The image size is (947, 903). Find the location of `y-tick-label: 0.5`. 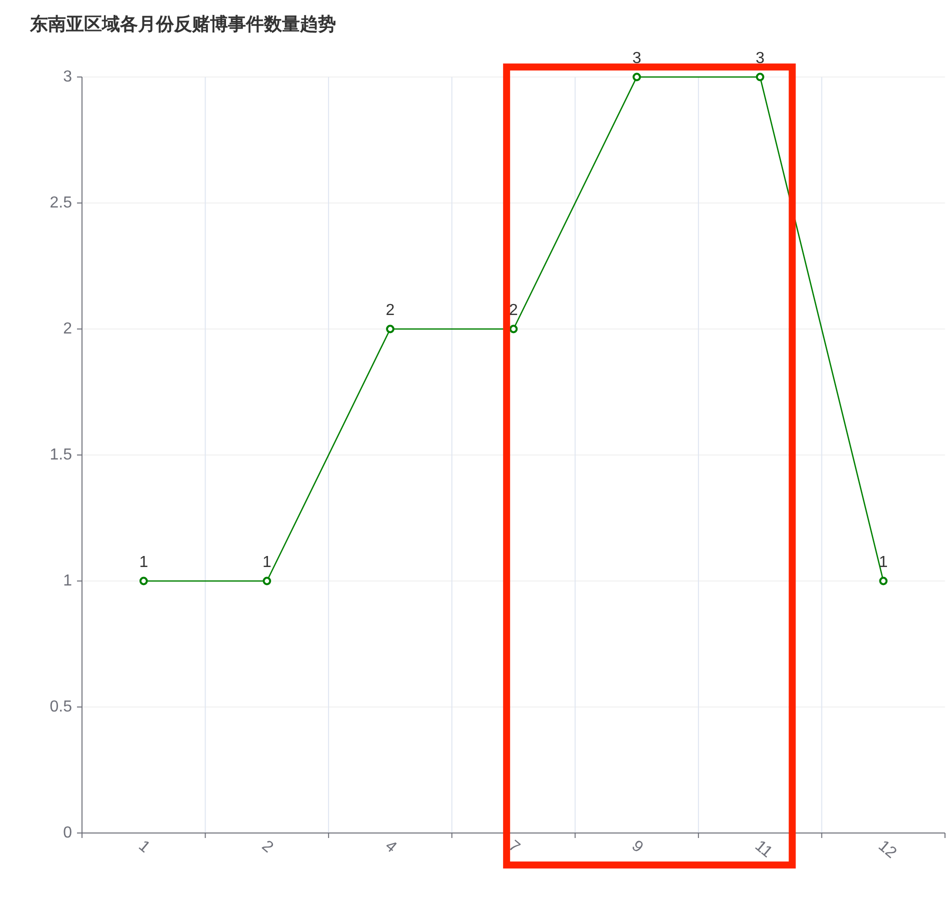

y-tick-label: 0.5 is located at coordinates (61, 707).